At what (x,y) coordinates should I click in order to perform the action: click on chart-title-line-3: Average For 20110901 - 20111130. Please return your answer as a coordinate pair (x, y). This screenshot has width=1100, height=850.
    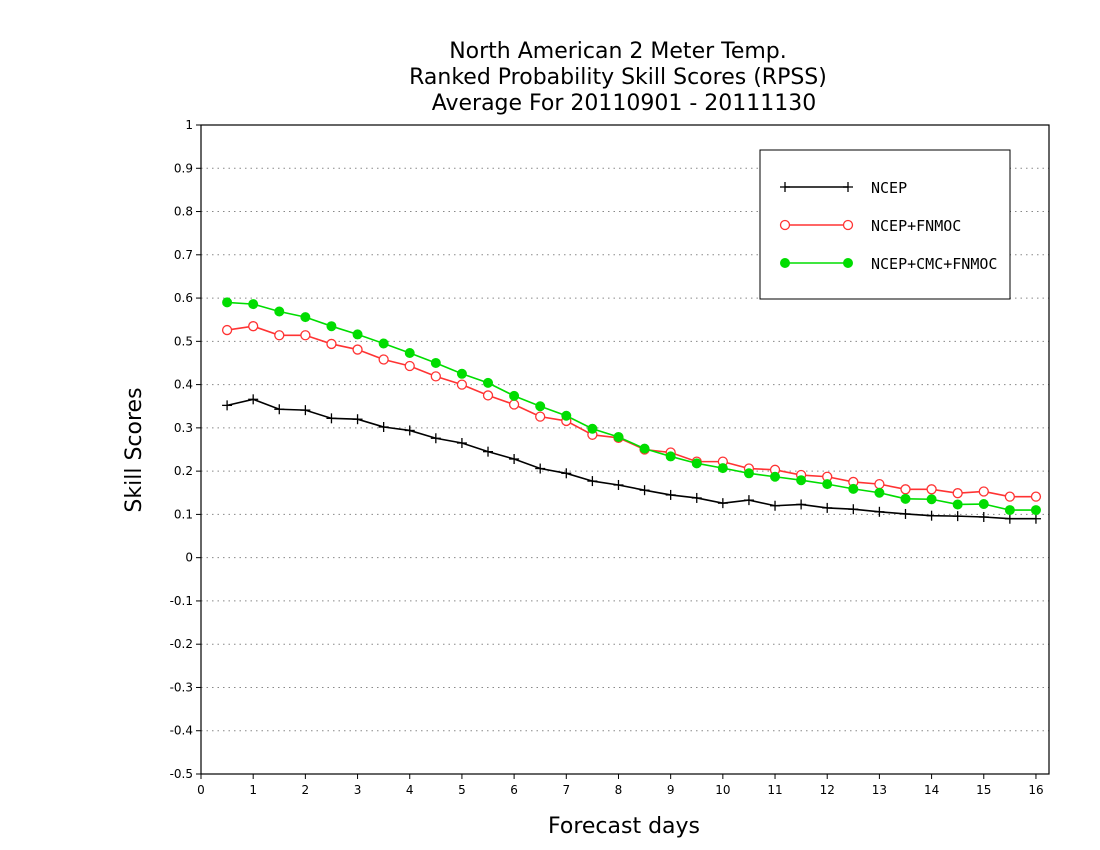
    Looking at the image, I should click on (624, 103).